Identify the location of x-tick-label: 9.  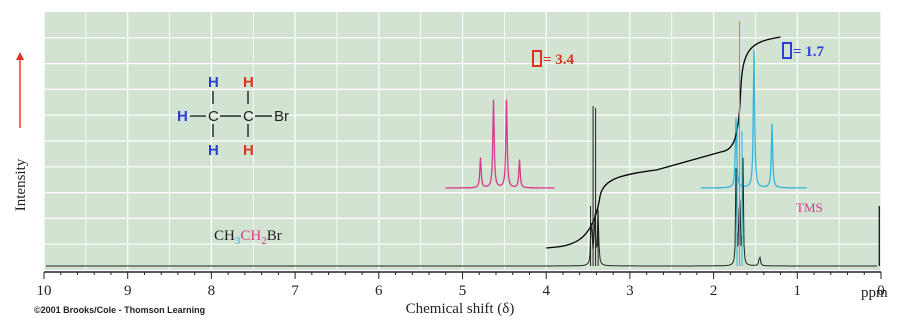
(128, 291).